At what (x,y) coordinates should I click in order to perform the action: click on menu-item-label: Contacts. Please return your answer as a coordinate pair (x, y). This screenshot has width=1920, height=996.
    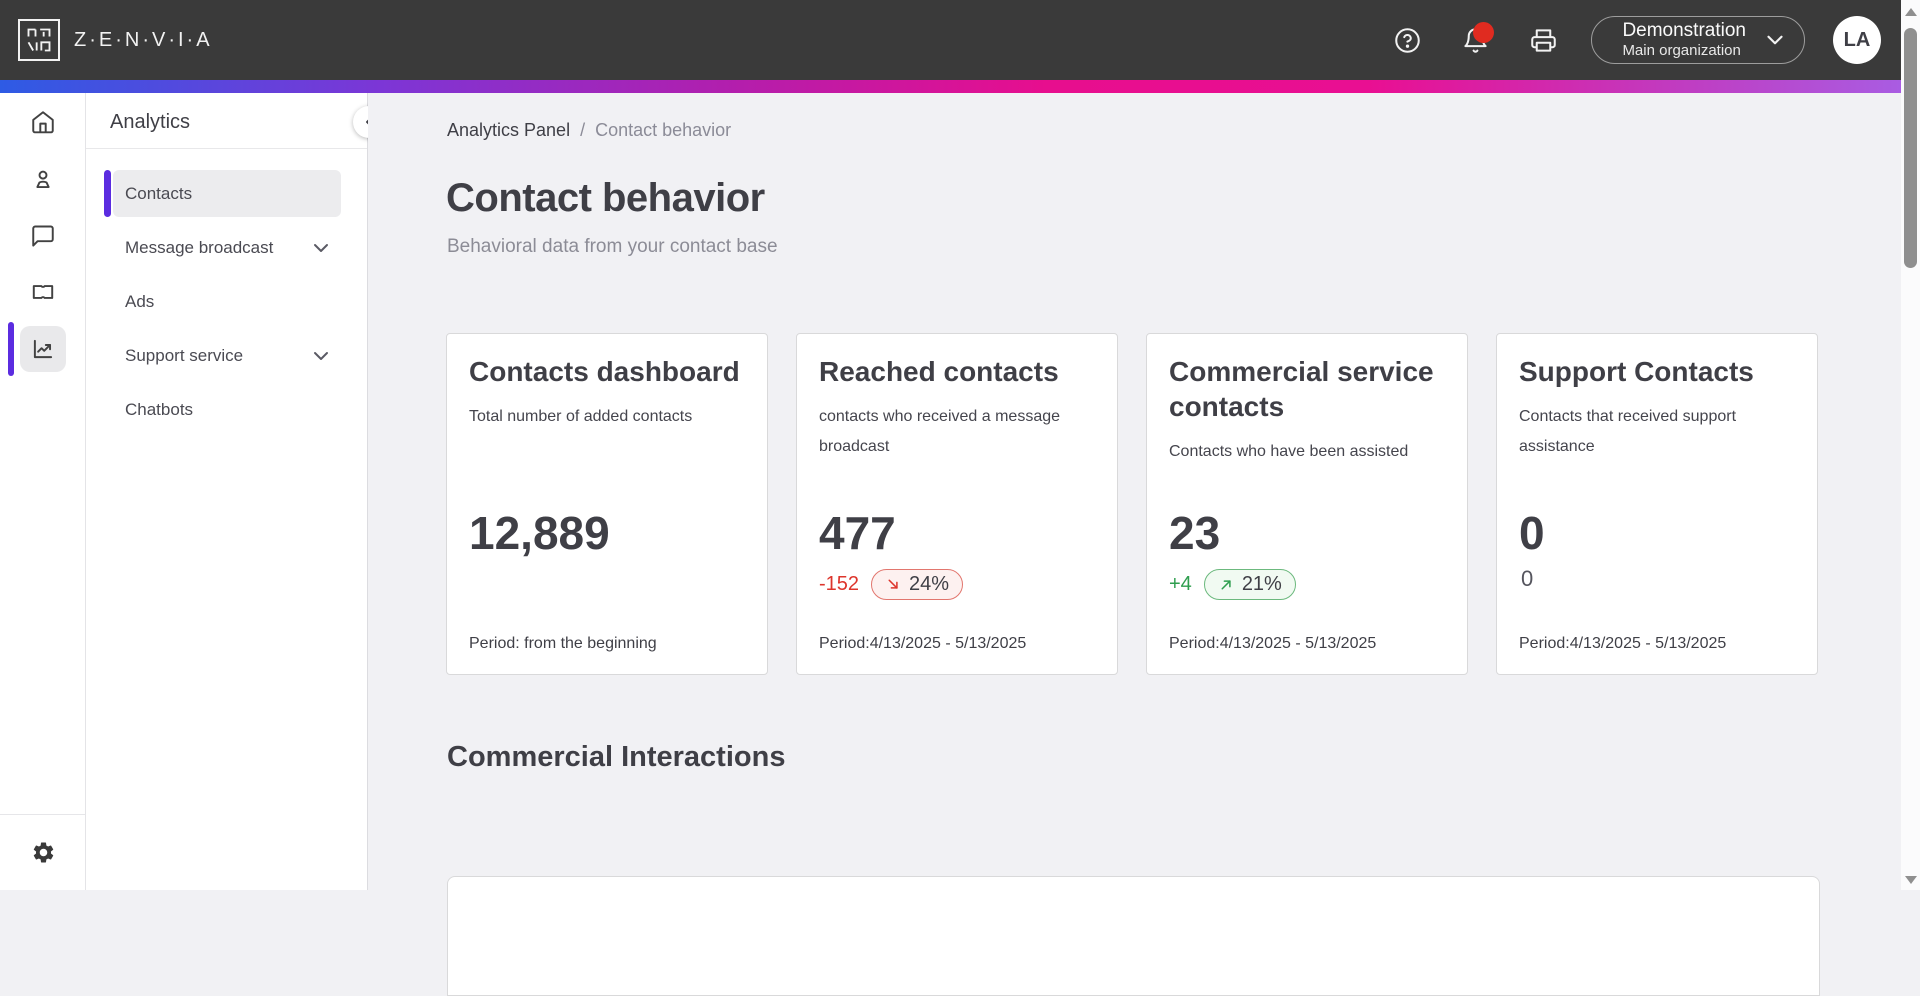
    Looking at the image, I should click on (159, 193).